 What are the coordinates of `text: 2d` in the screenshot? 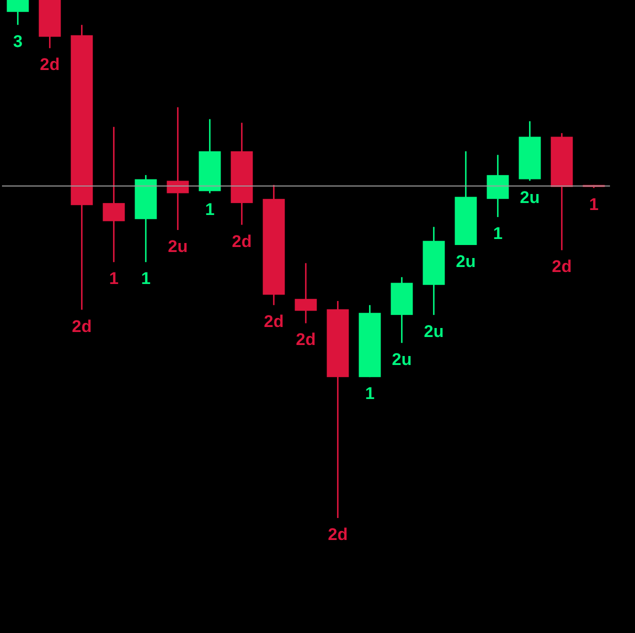 It's located at (338, 534).